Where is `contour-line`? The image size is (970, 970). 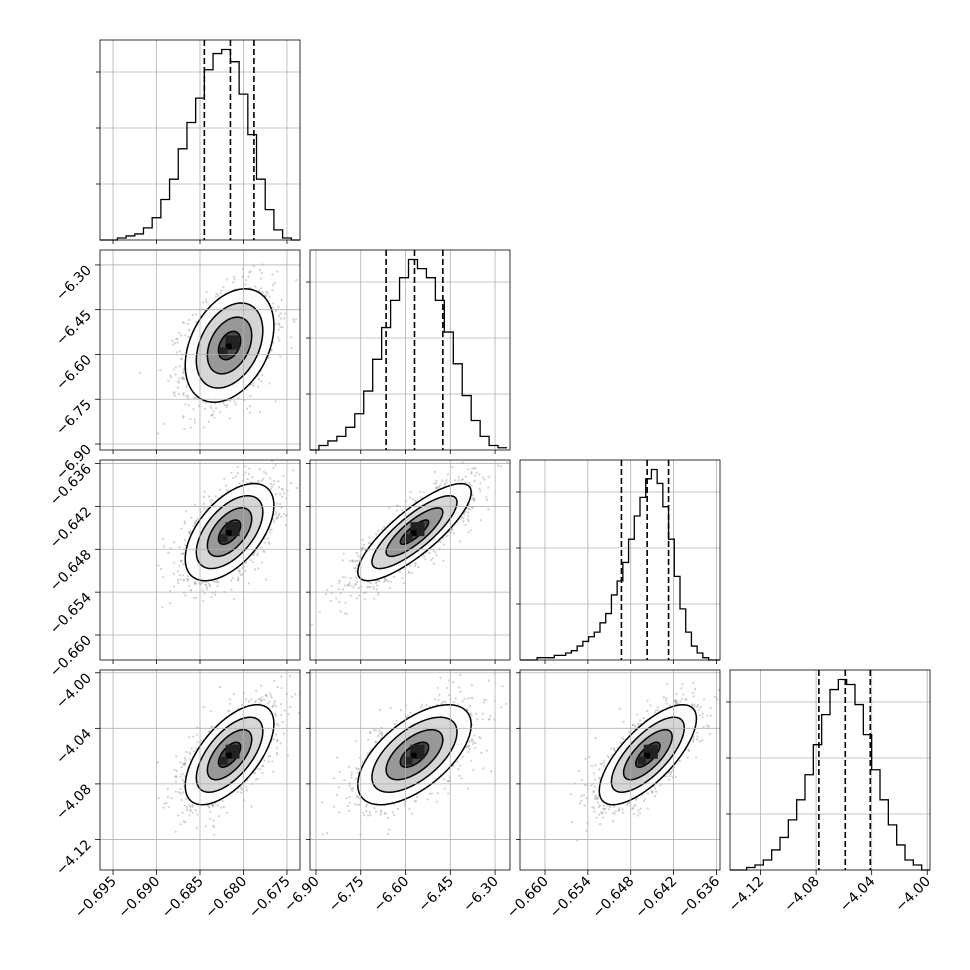 contour-line is located at coordinates (229, 345).